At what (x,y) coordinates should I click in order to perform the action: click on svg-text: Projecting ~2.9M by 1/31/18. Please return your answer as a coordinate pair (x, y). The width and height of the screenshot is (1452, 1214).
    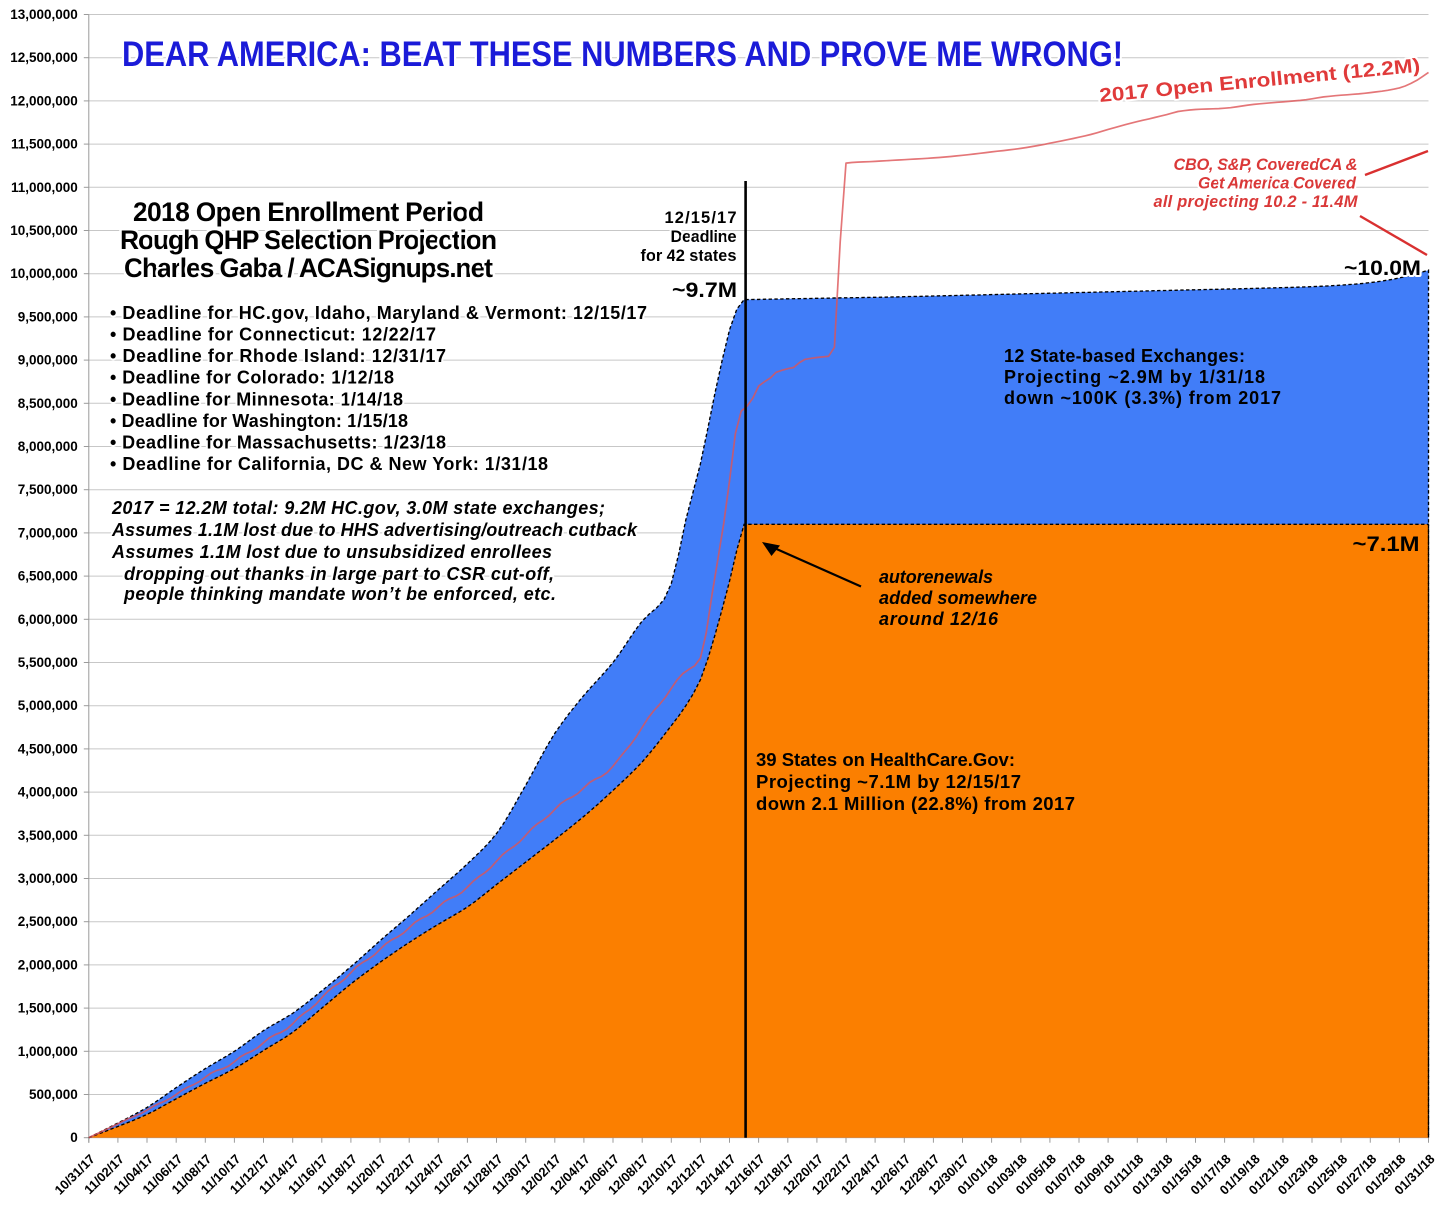
    Looking at the image, I should click on (1134, 377).